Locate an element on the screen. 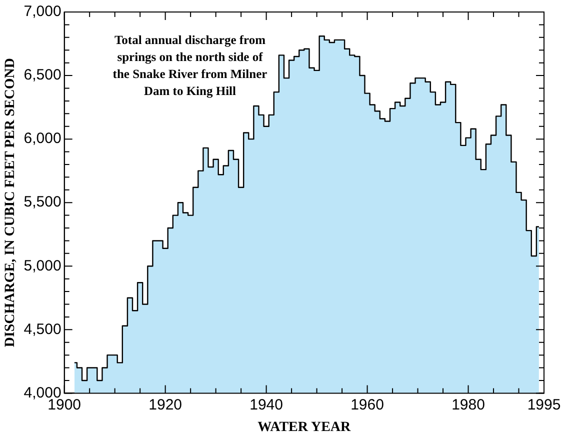 Image resolution: width=570 pixels, height=438 pixels. x-tick-label: 1920 is located at coordinates (165, 405).